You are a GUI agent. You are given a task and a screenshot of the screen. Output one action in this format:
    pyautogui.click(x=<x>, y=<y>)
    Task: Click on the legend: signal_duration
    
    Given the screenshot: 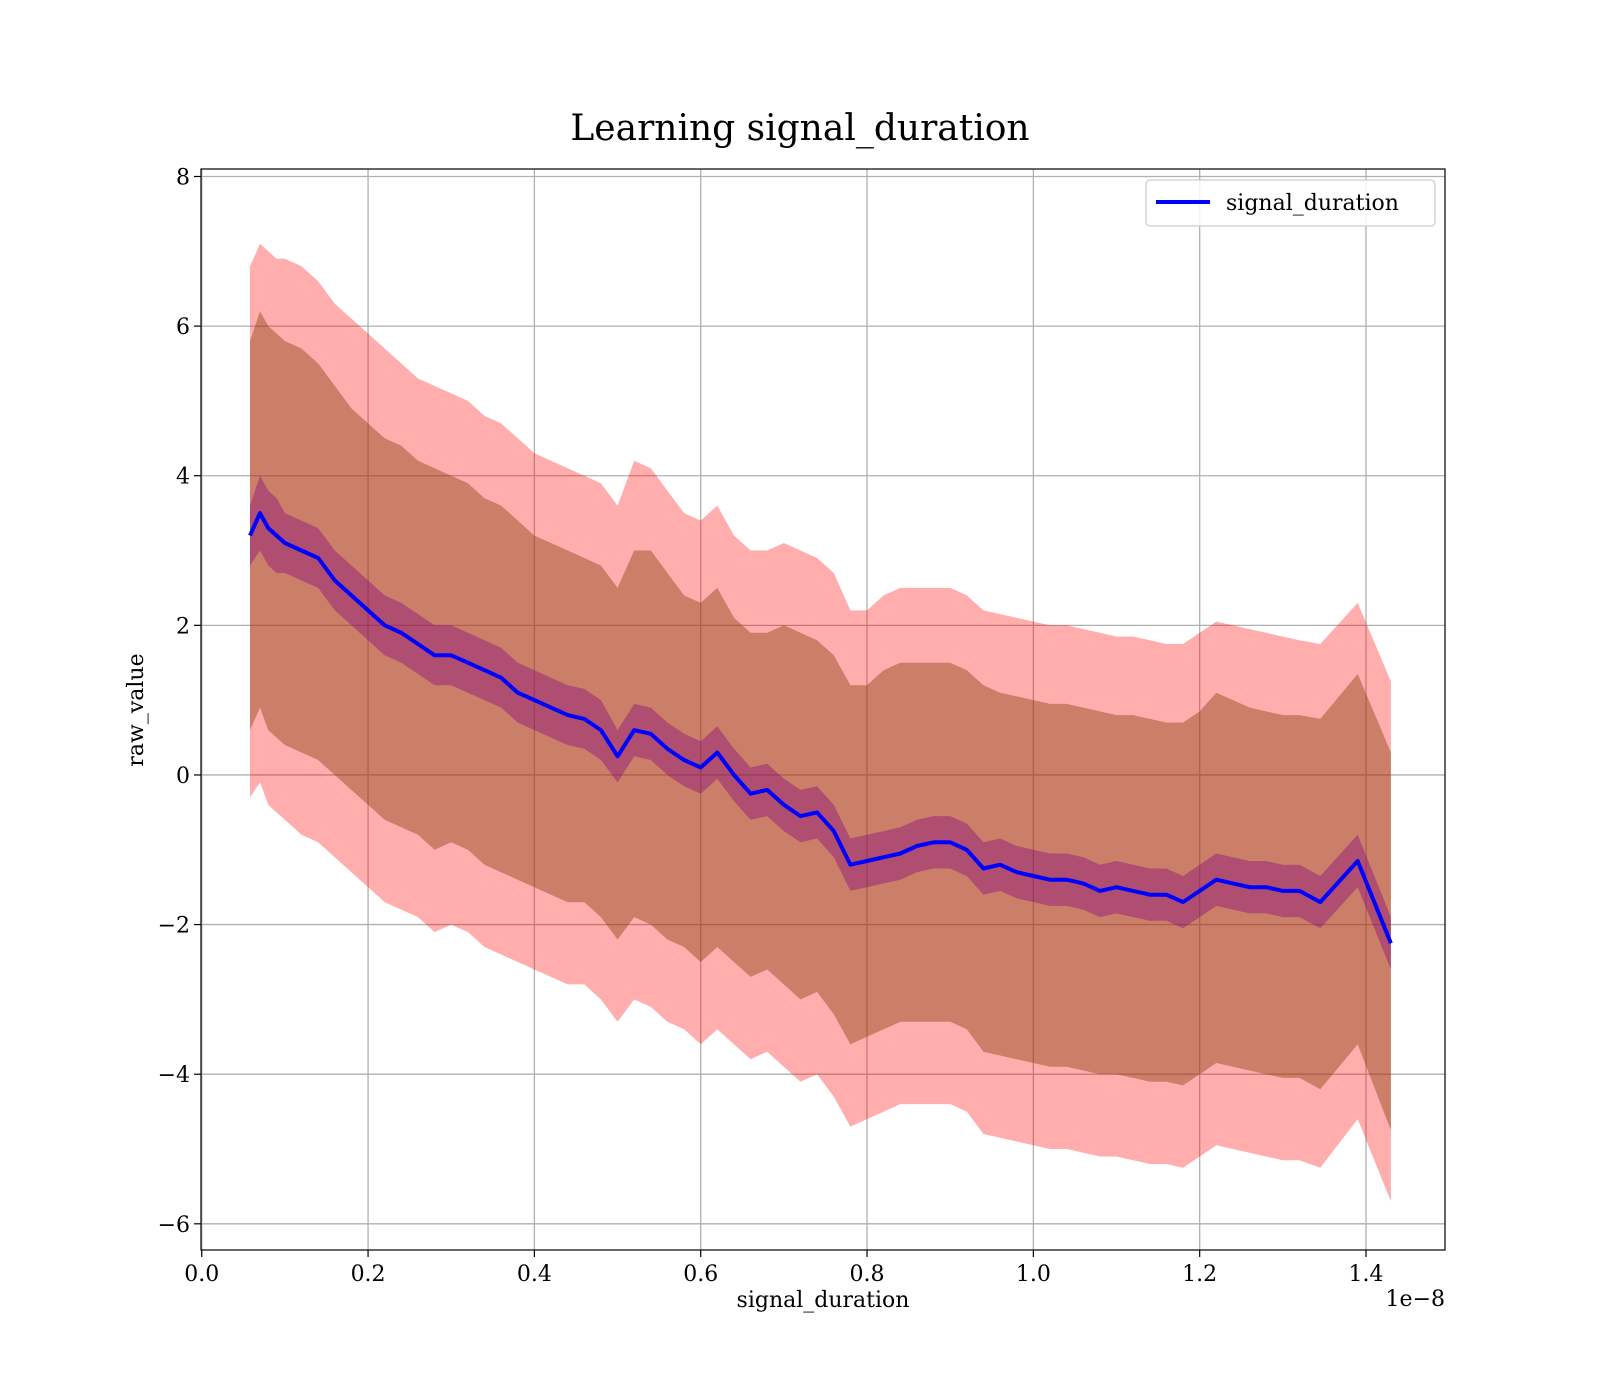 What is the action you would take?
    pyautogui.click(x=1290, y=203)
    